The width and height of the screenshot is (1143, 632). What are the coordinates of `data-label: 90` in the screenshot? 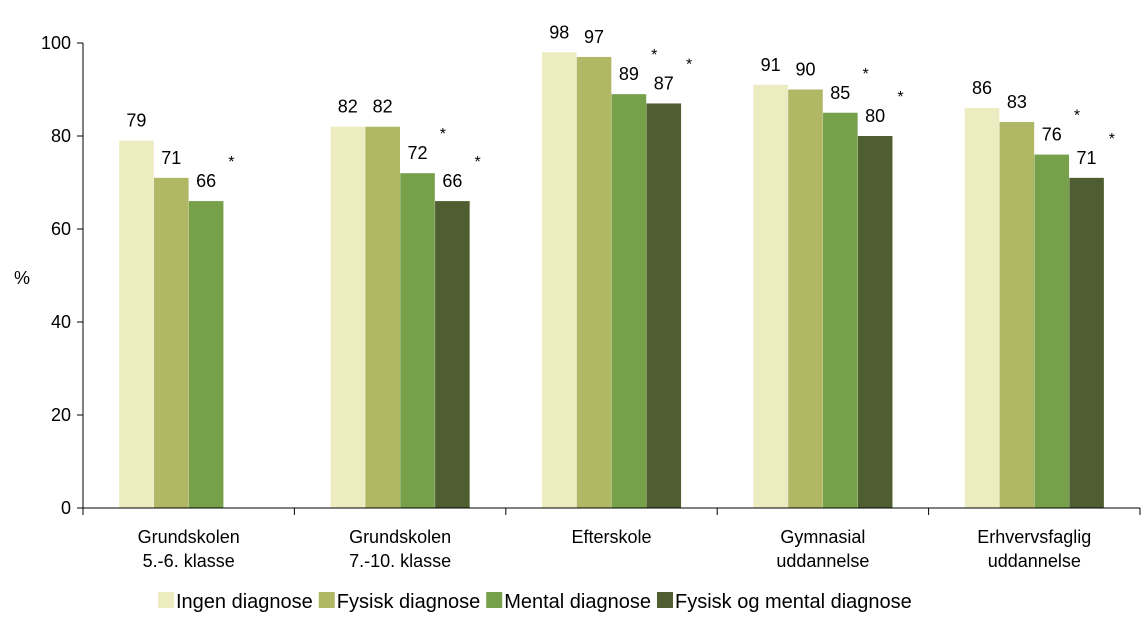 It's located at (805, 70).